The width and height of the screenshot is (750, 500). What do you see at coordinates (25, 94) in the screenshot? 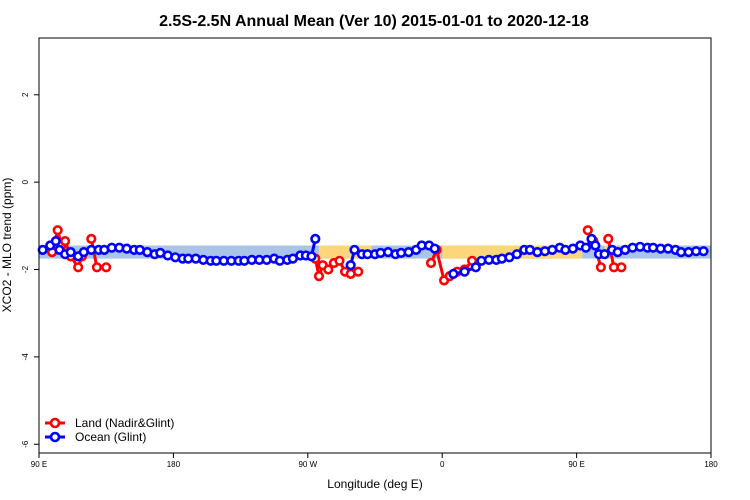
I see `y-tick-label: 2` at bounding box center [25, 94].